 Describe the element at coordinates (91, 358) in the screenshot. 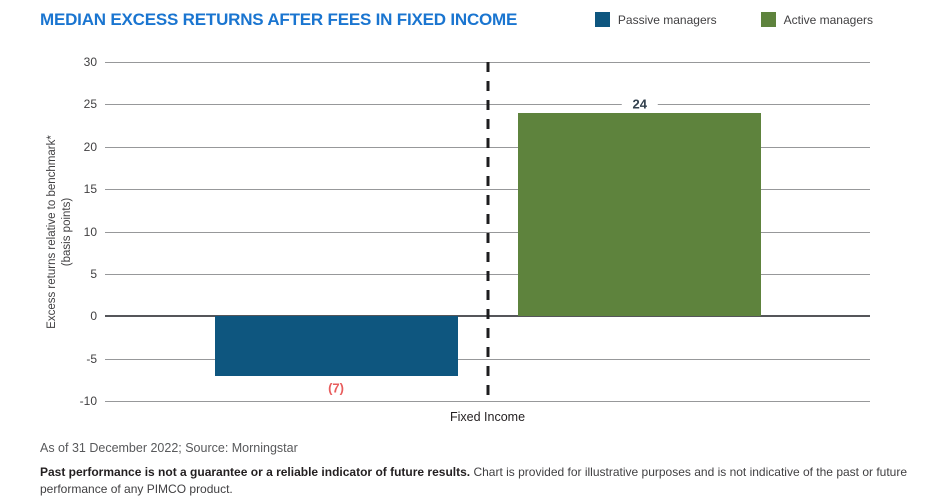

I see `y-tick-label--5: -5` at that location.